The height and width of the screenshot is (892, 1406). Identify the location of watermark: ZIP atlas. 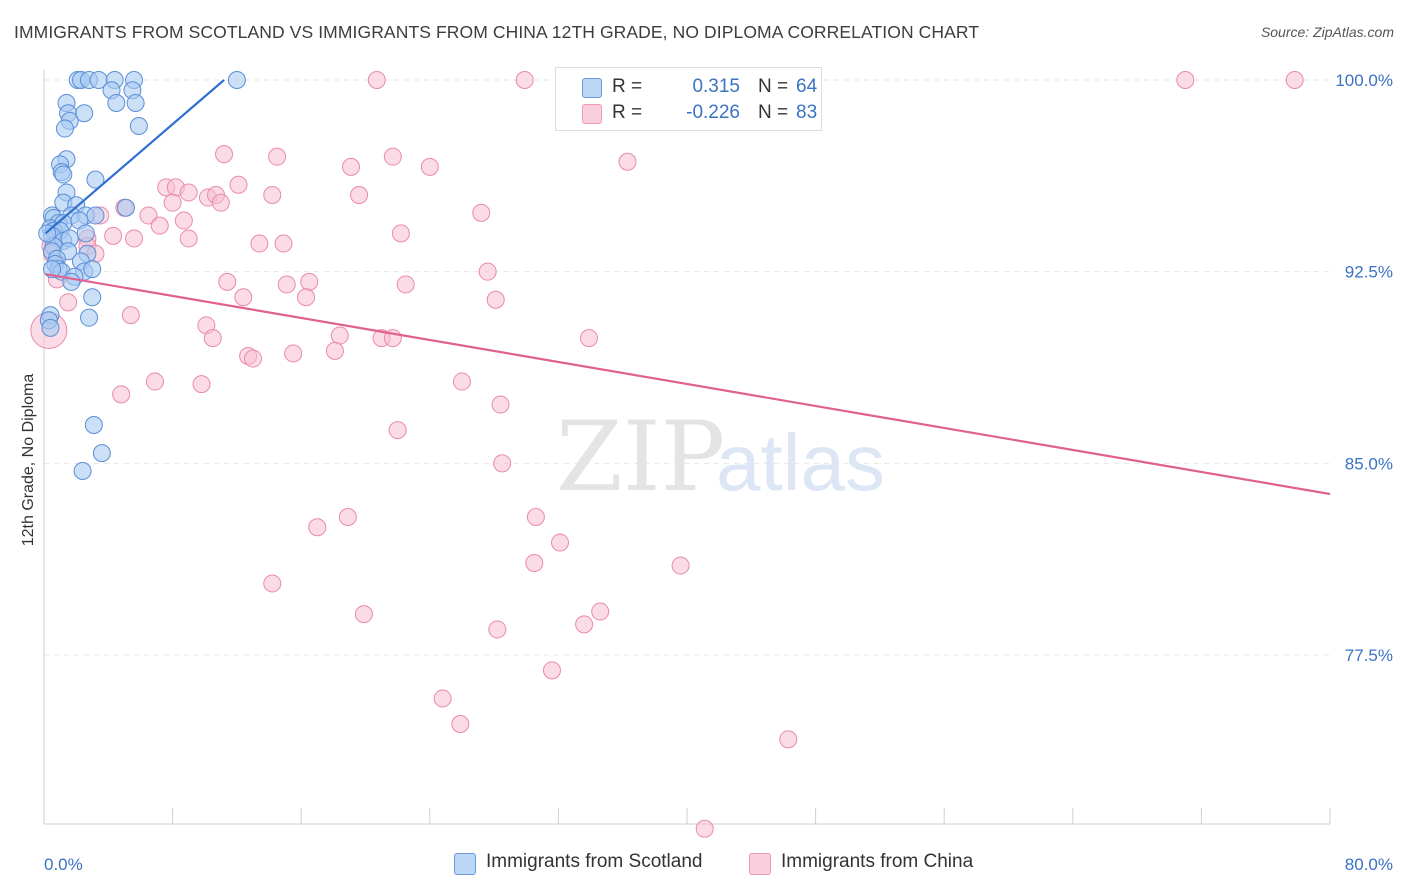
(720, 457).